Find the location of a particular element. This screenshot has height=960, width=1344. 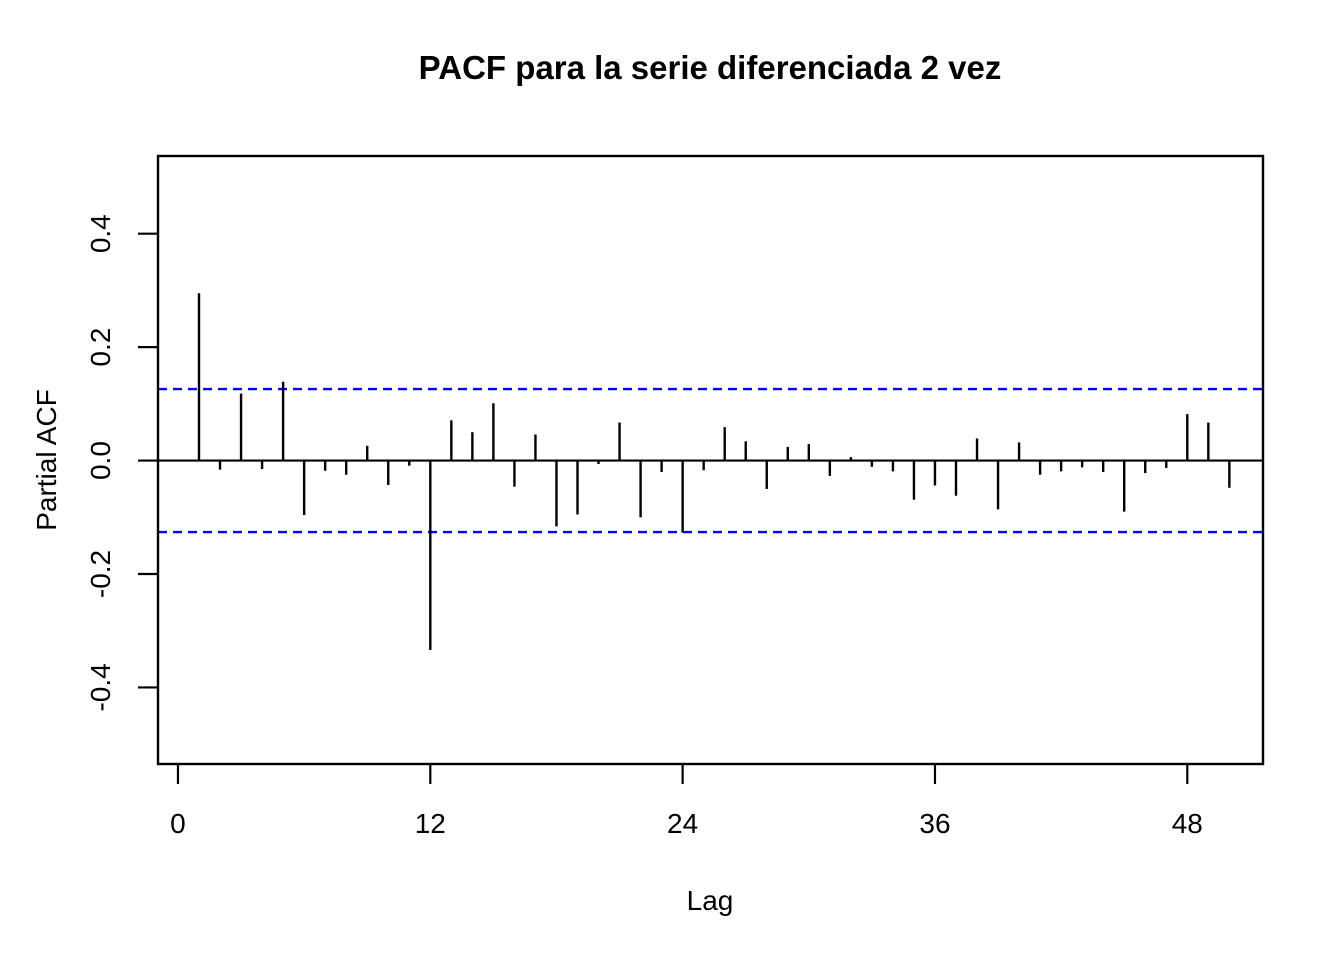

x-tick-label: 24 is located at coordinates (682, 823).